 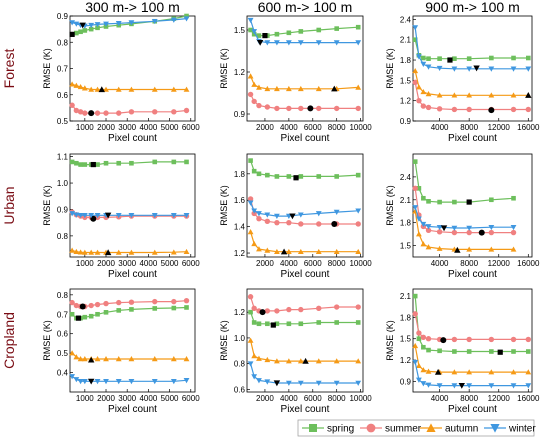 I want to click on optimum-point-spring, so click(x=273, y=325).